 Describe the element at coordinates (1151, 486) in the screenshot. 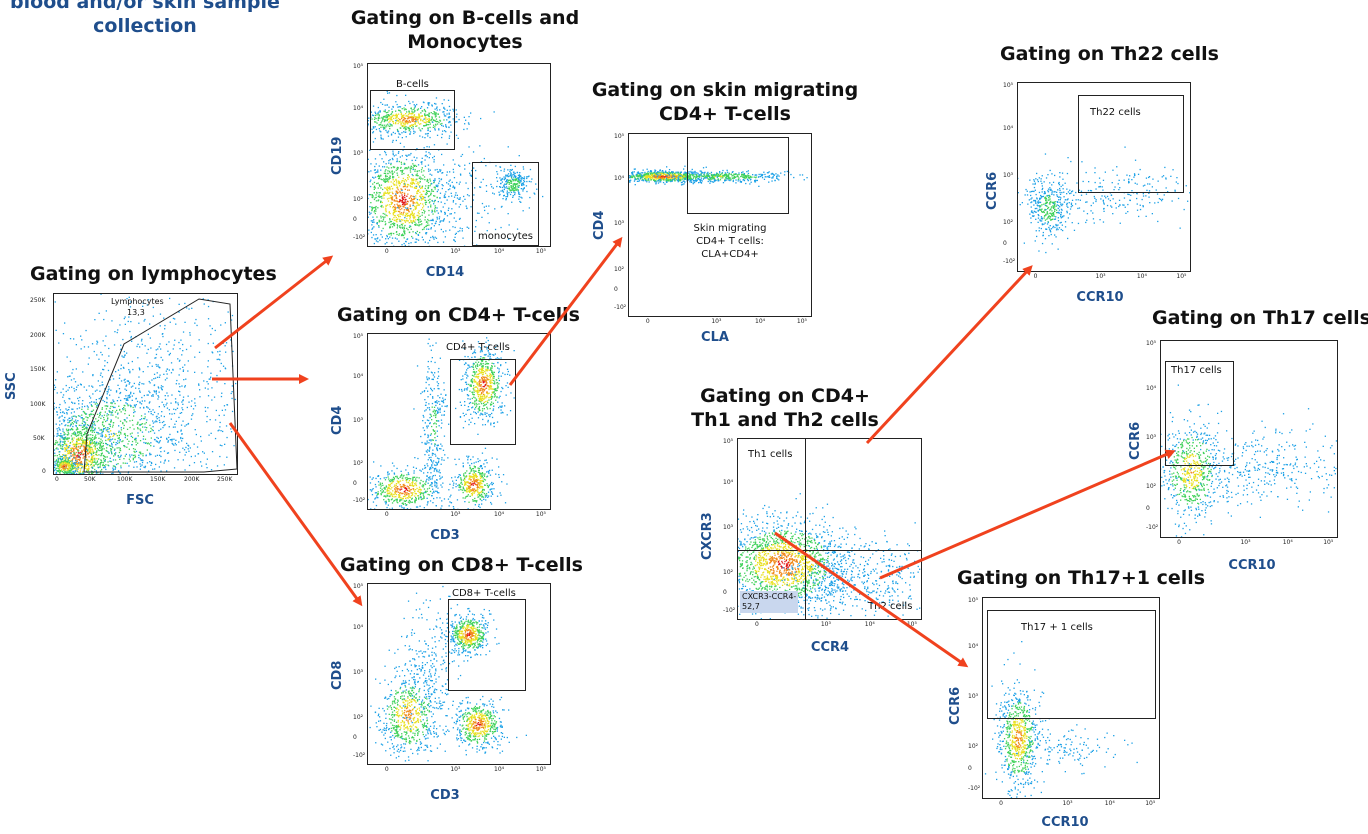

I see `th17-y-tick: 10²` at that location.